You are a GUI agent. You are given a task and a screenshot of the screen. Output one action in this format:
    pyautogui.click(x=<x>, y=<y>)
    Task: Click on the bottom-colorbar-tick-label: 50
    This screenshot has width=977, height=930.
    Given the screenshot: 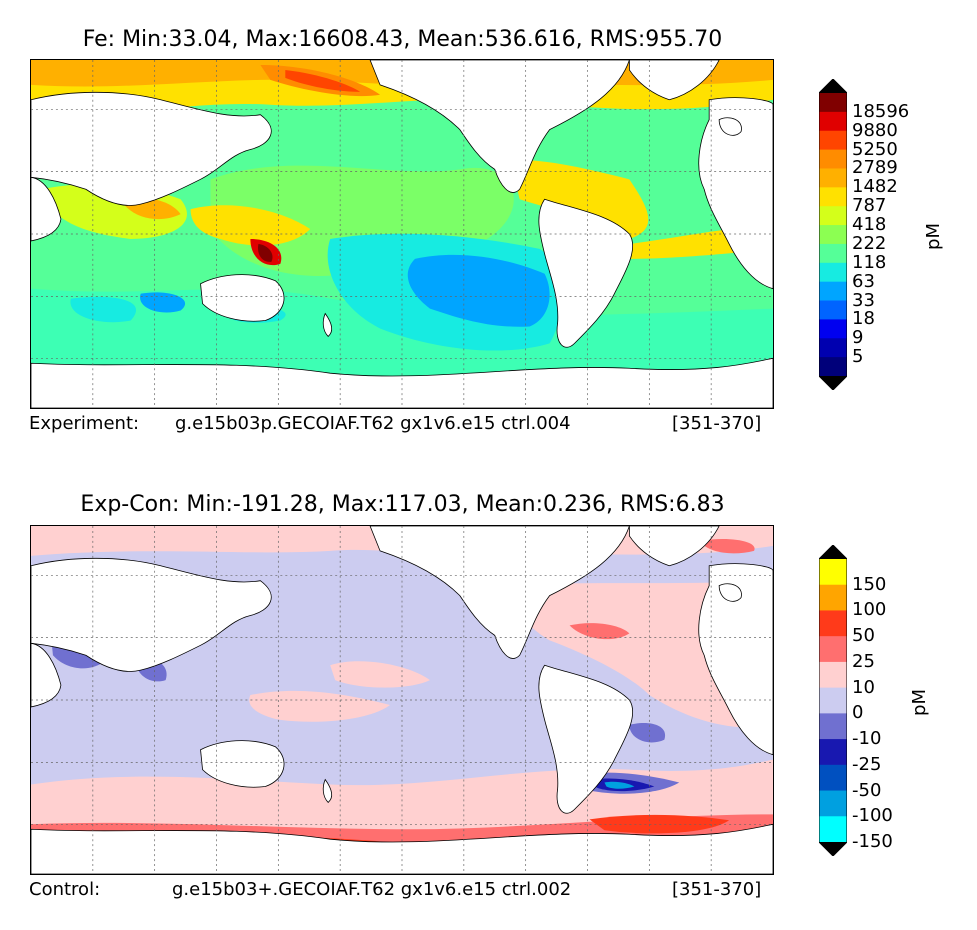 What is the action you would take?
    pyautogui.click(x=863, y=636)
    